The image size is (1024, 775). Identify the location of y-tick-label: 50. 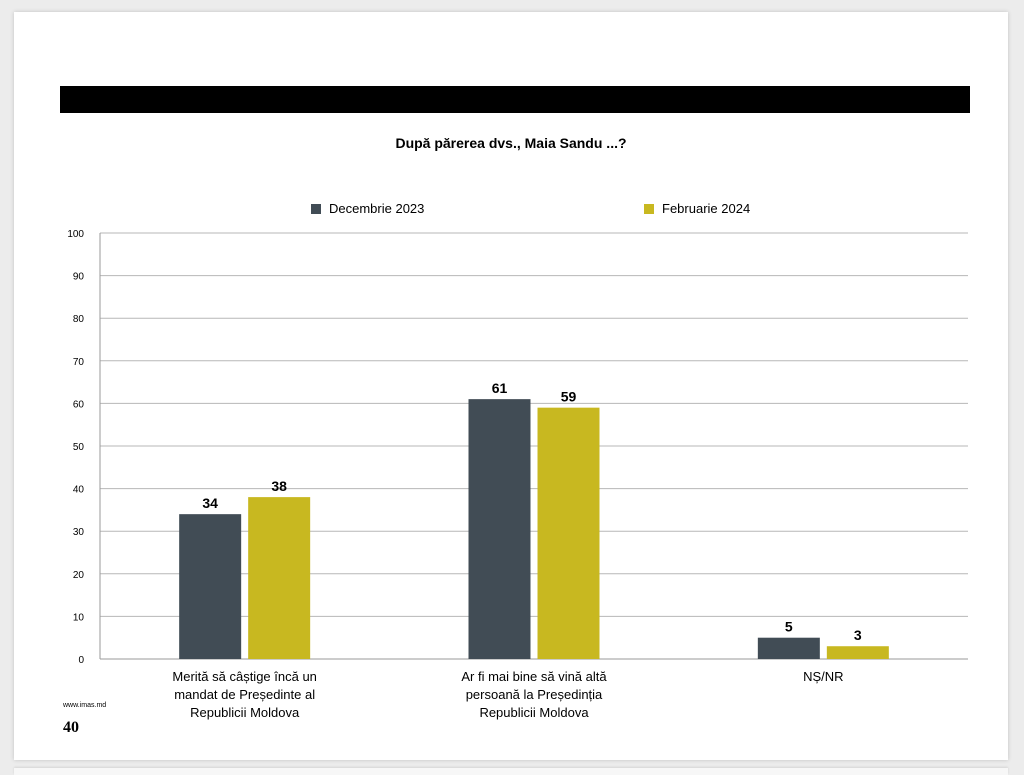
(79, 447).